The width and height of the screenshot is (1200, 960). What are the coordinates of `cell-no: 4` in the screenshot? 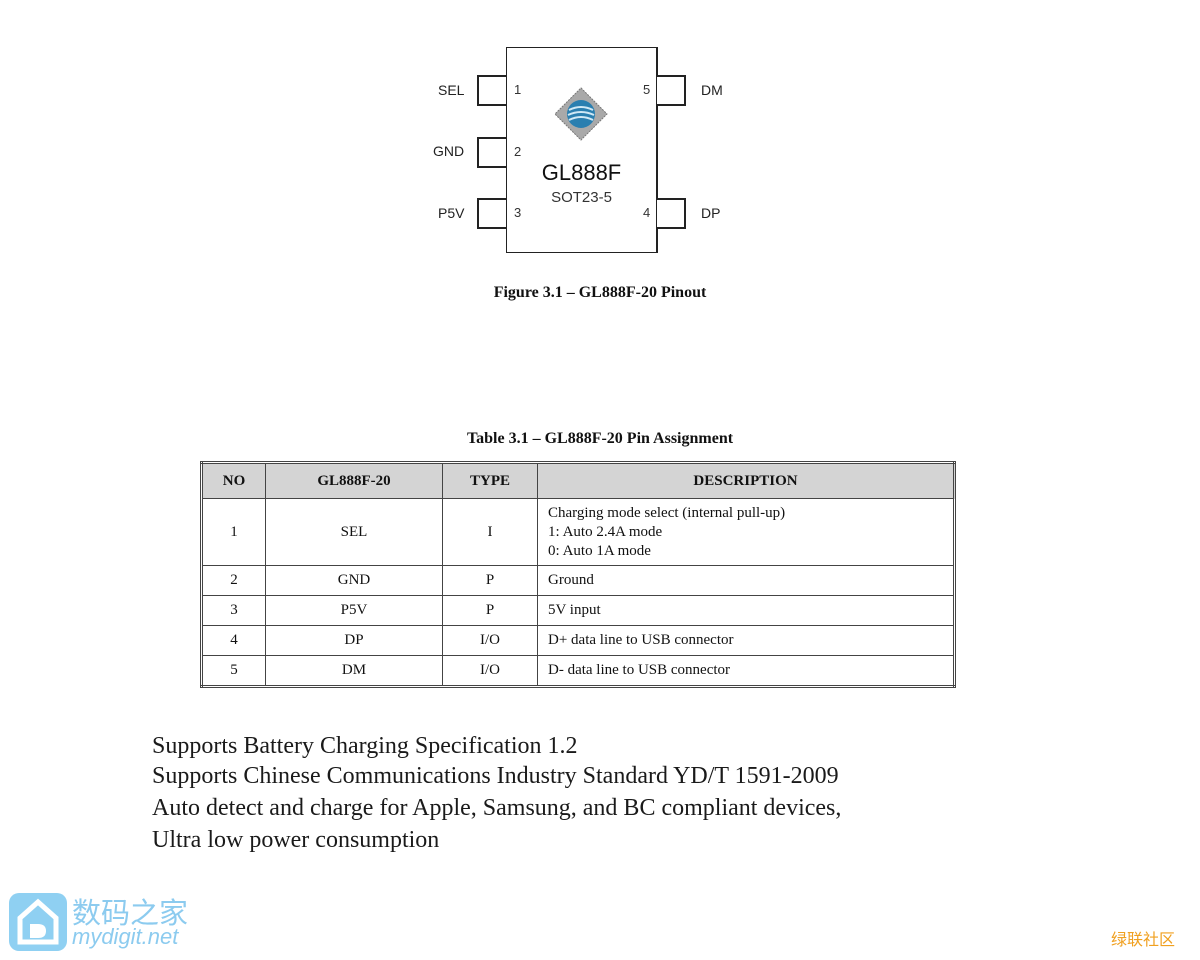 It's located at (233, 640).